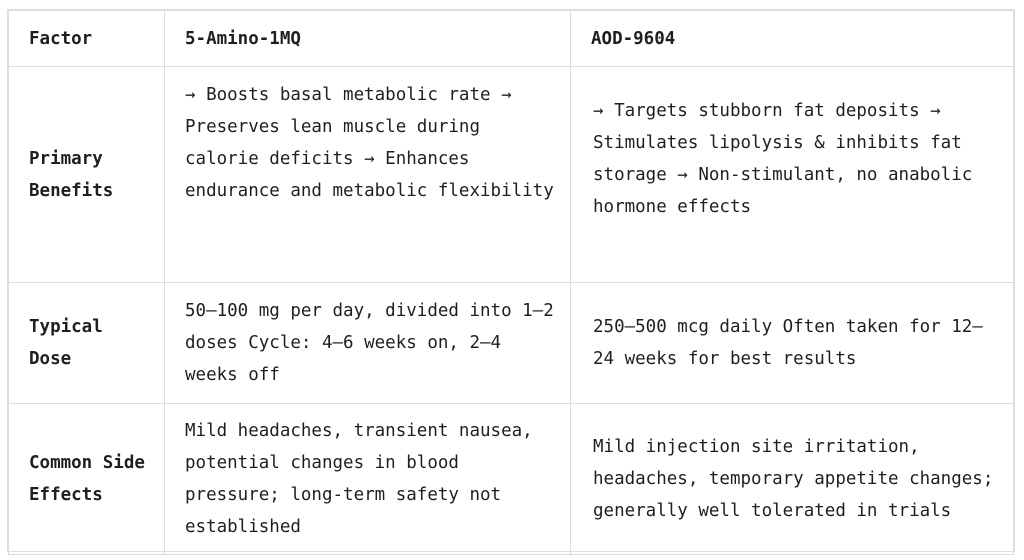  Describe the element at coordinates (792, 38) in the screenshot. I see `header-aod-9604: AOD-9604` at that location.